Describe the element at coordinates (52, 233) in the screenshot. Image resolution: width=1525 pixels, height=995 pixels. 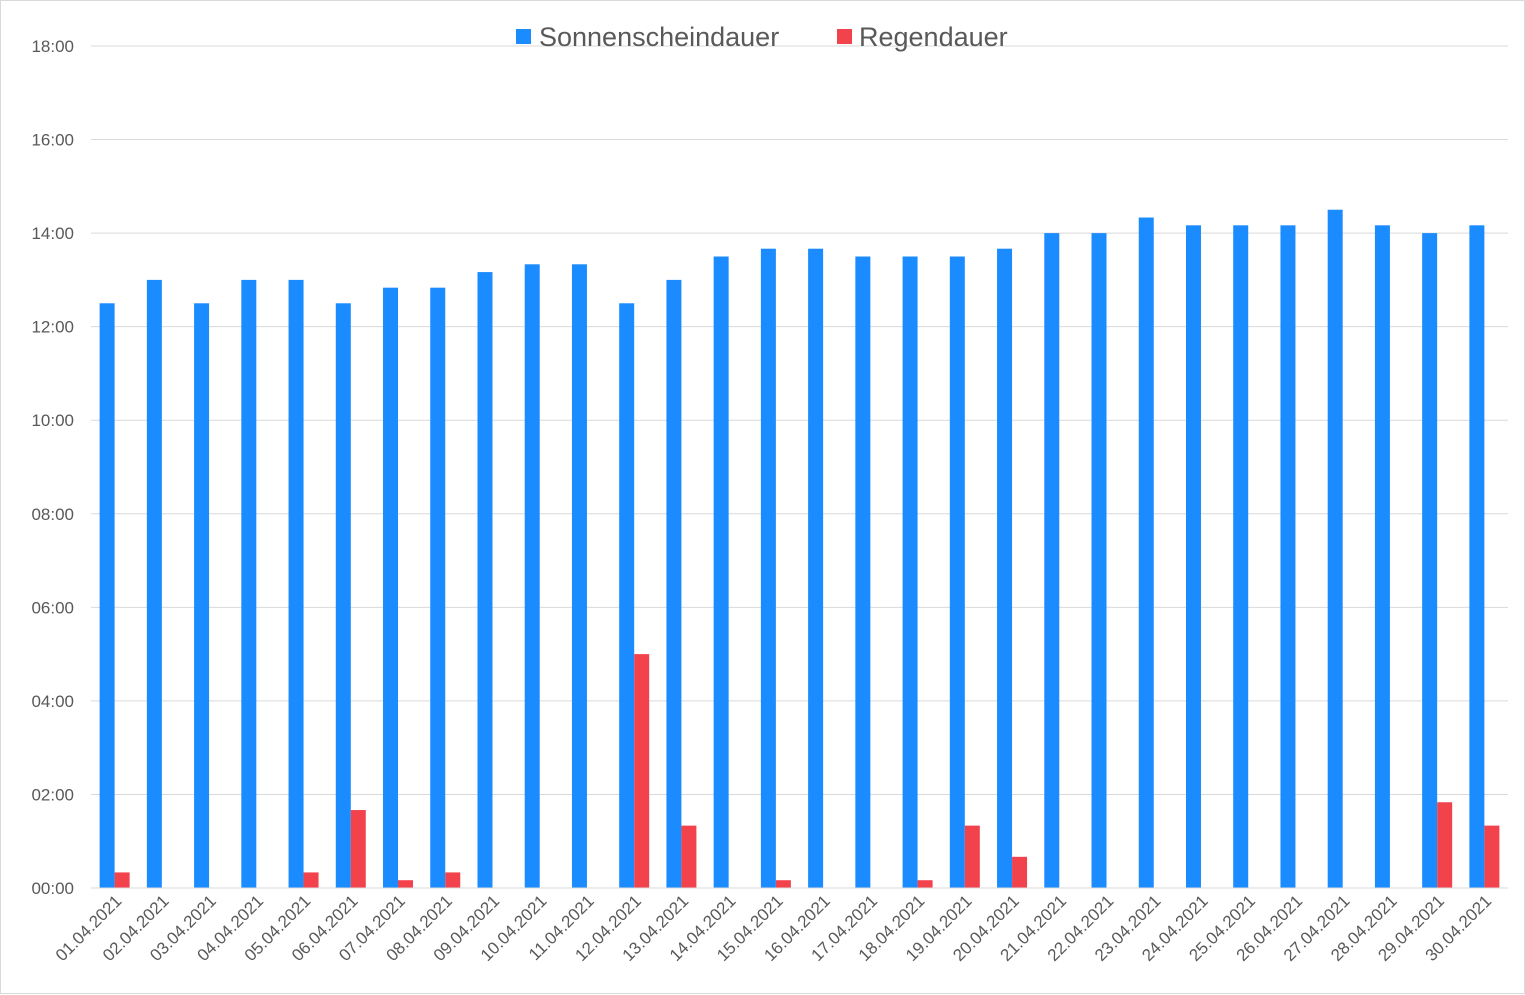
I see `y-tick-label: 14:00` at that location.